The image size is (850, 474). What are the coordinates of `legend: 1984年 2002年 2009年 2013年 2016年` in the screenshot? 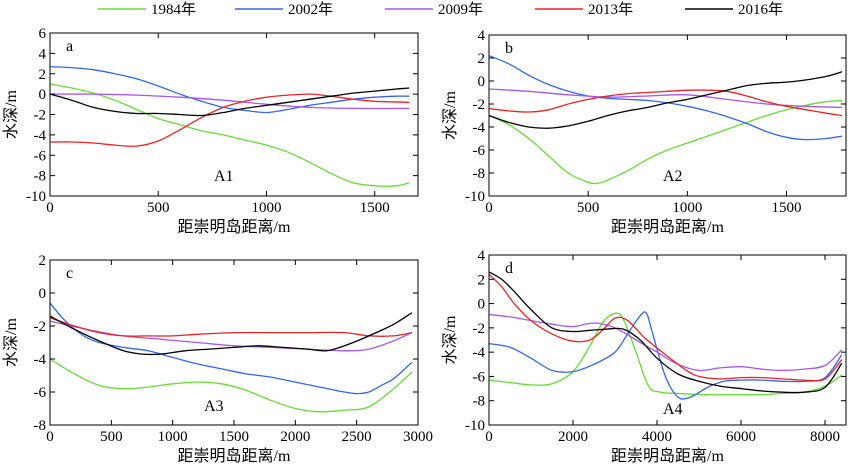 It's located at (440, 9).